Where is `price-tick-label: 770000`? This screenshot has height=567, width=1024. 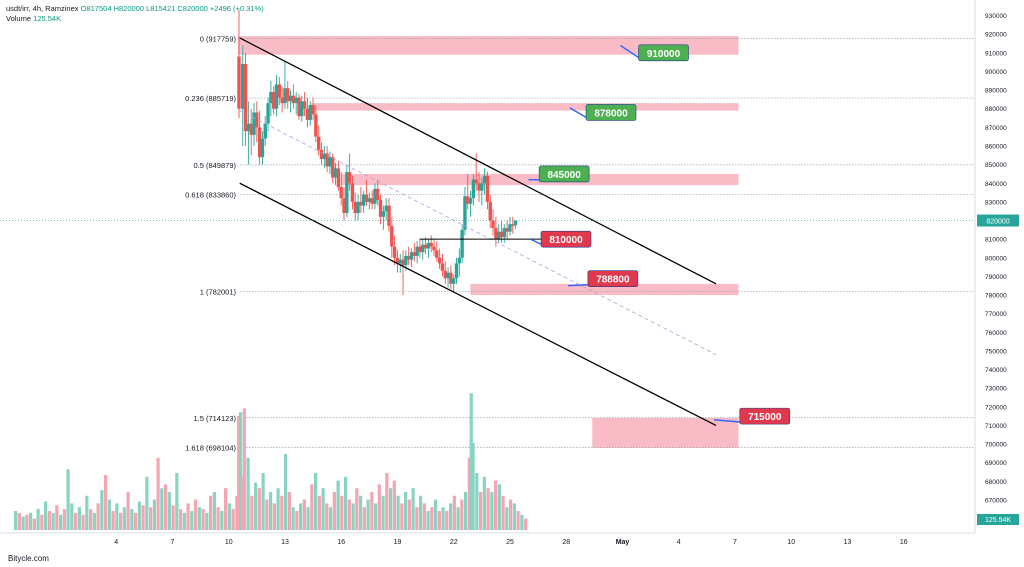
price-tick-label: 770000 is located at coordinates (996, 314).